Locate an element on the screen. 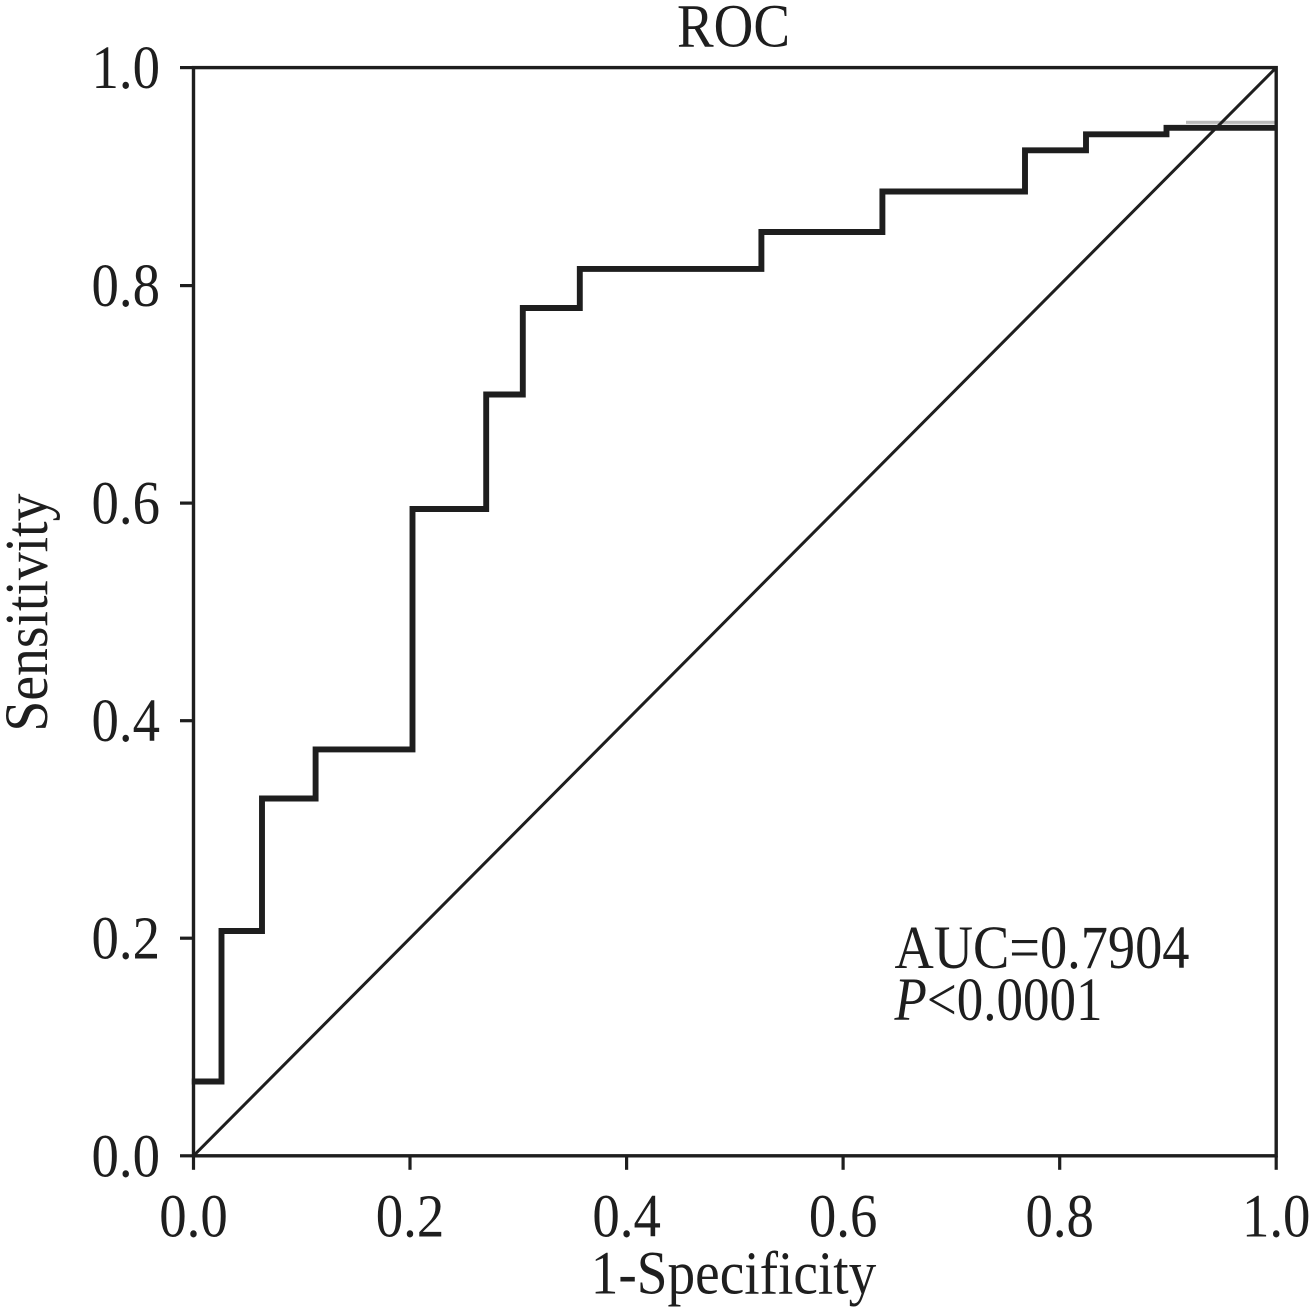 This screenshot has height=1316, width=1311. svg-text: Sensitivity is located at coordinates (30, 612).